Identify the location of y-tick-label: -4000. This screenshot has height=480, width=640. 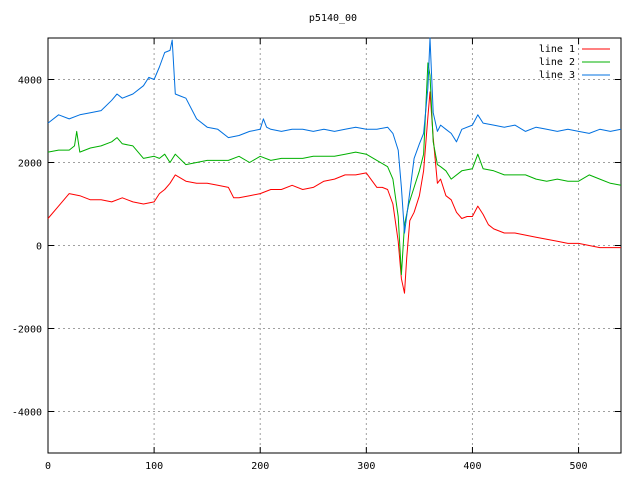
(27, 413).